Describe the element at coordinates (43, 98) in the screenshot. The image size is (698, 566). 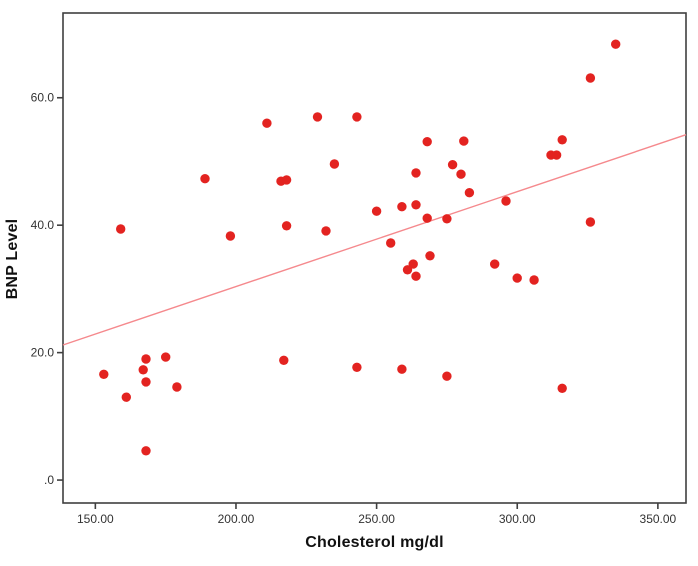
I see `y-tick-label: 60.0` at that location.